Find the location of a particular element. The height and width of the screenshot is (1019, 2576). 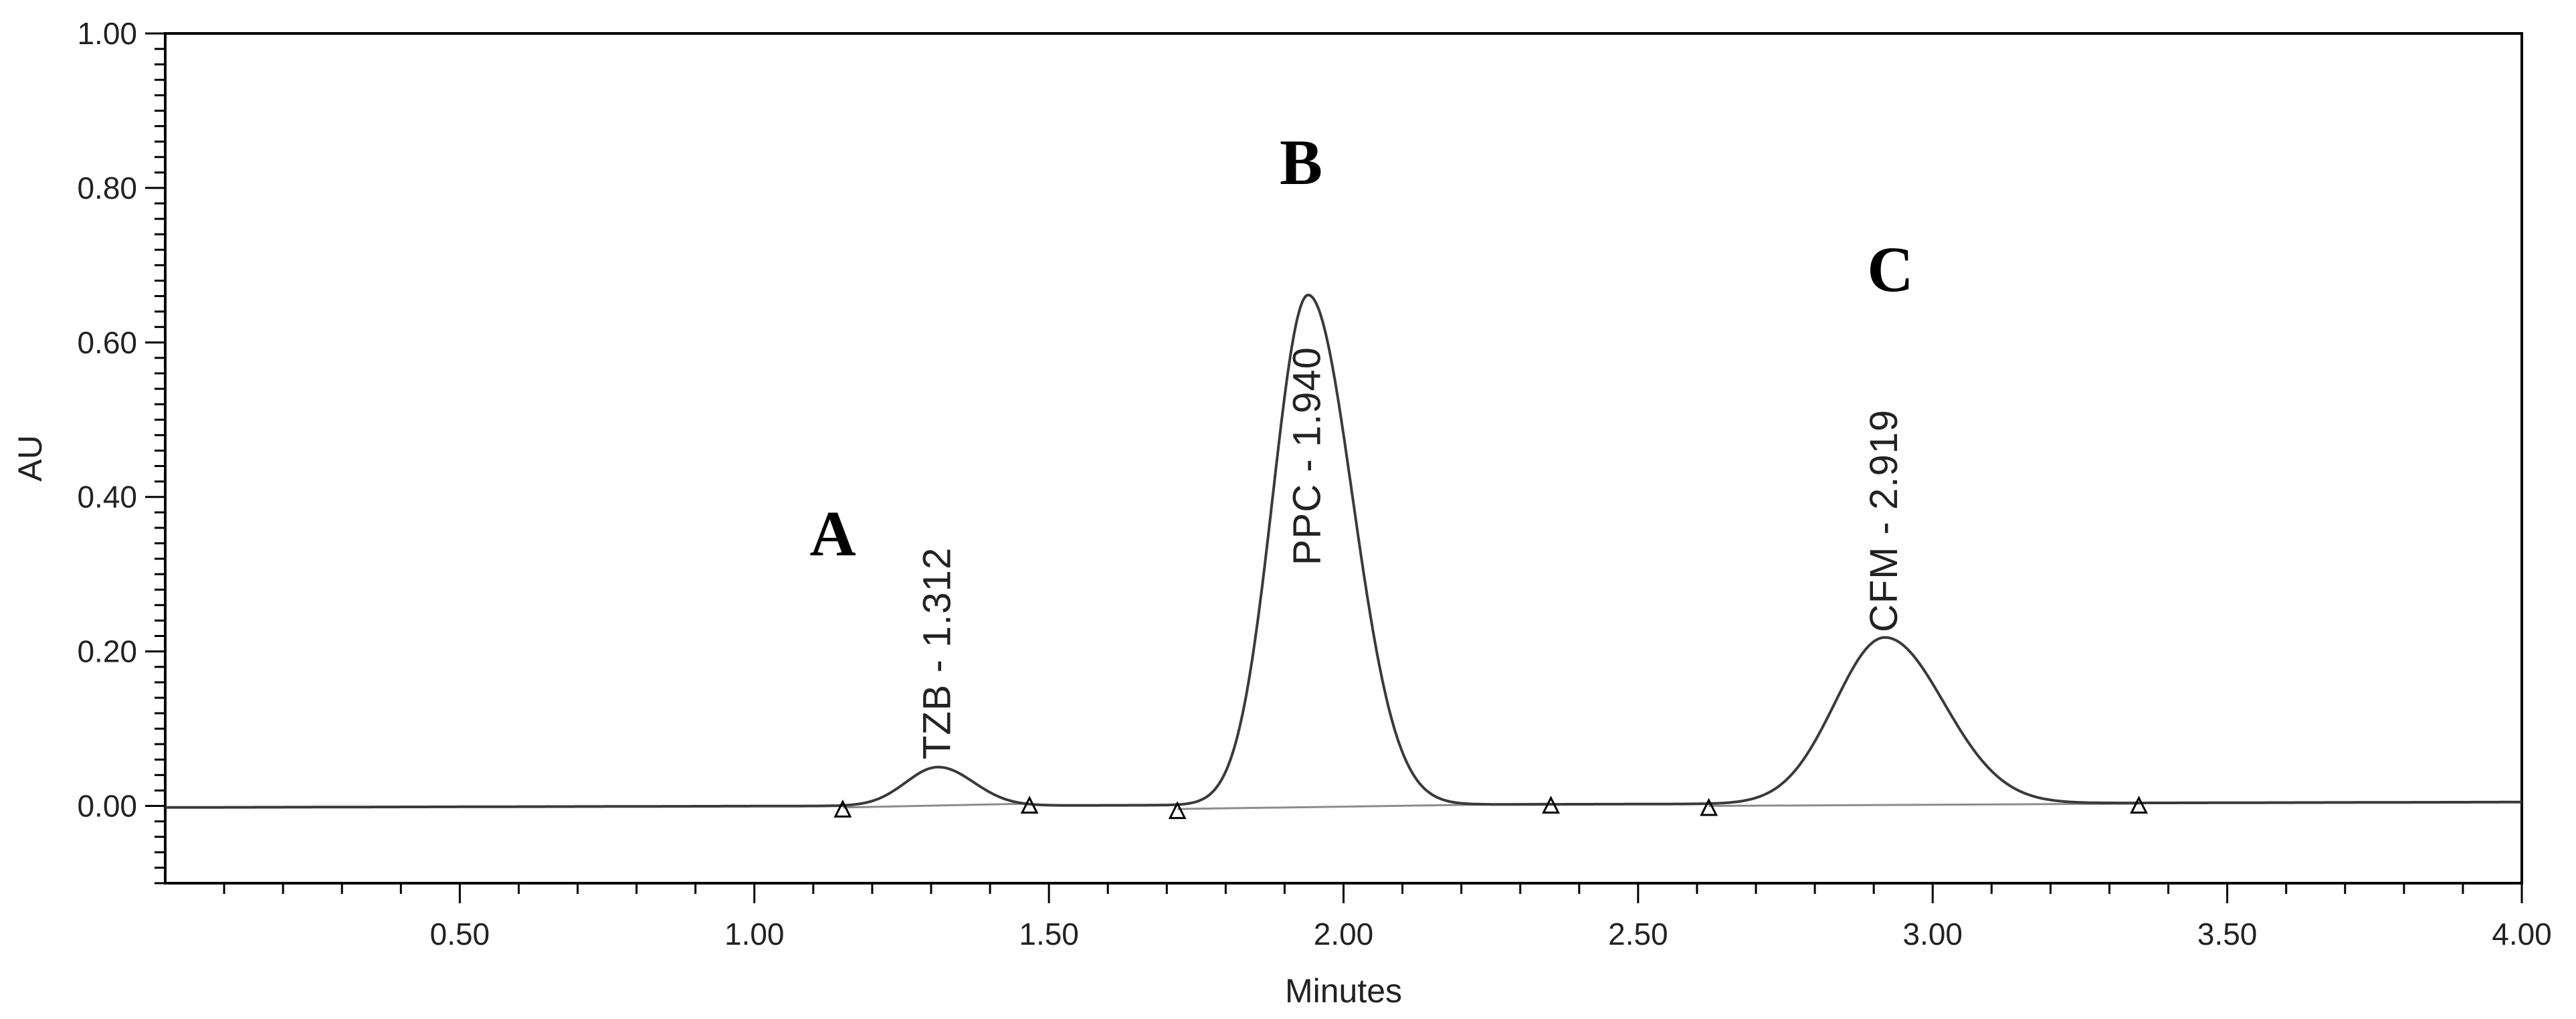

x-tick-label: 4.00 is located at coordinates (2522, 934).